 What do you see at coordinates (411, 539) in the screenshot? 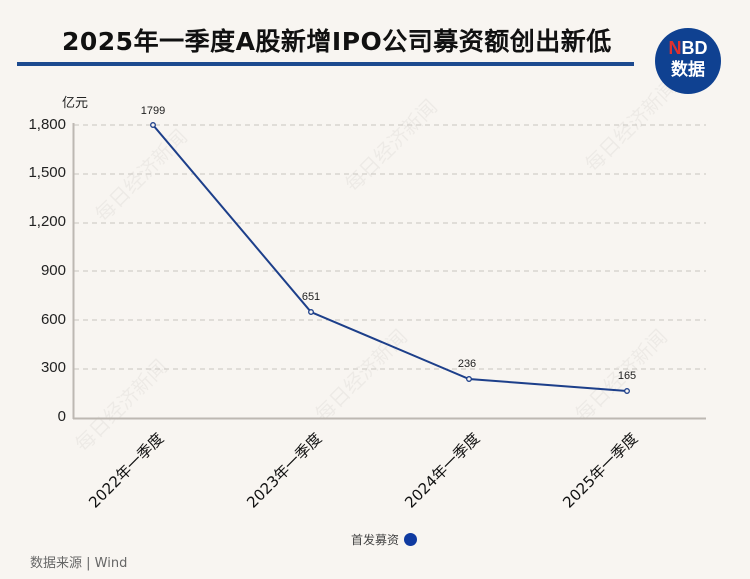
I see `legend-dot-icon` at bounding box center [411, 539].